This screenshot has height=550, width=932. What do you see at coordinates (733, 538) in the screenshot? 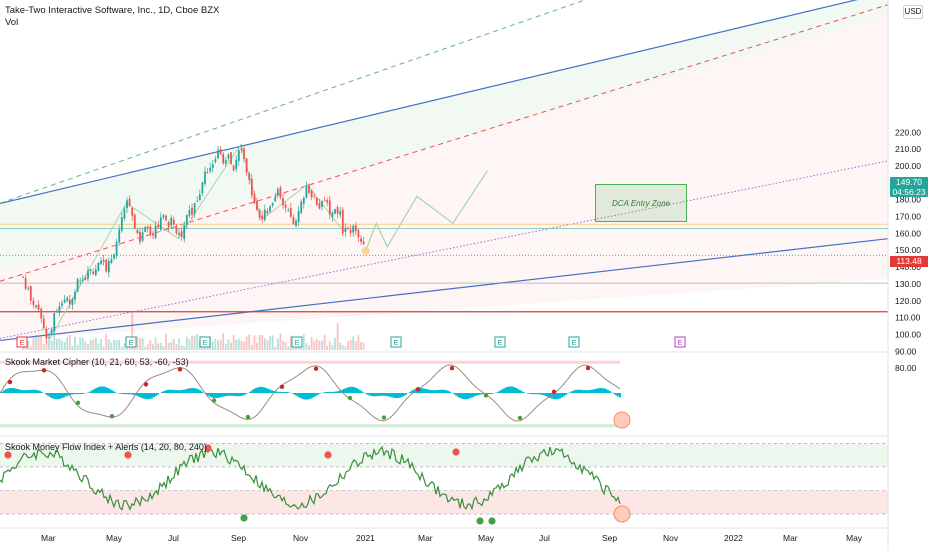
I see `time-tick-label: 2022` at bounding box center [733, 538].